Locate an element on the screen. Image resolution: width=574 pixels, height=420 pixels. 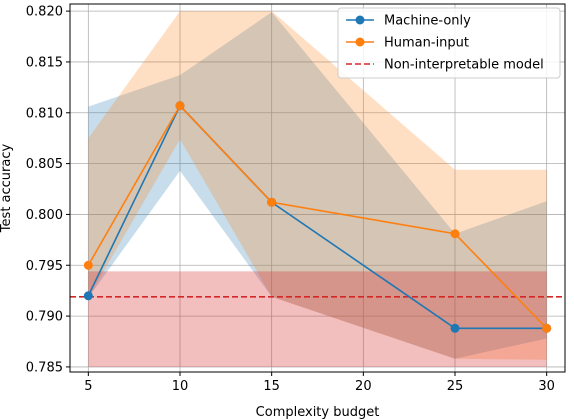
legend-box is located at coordinates (449, 43).